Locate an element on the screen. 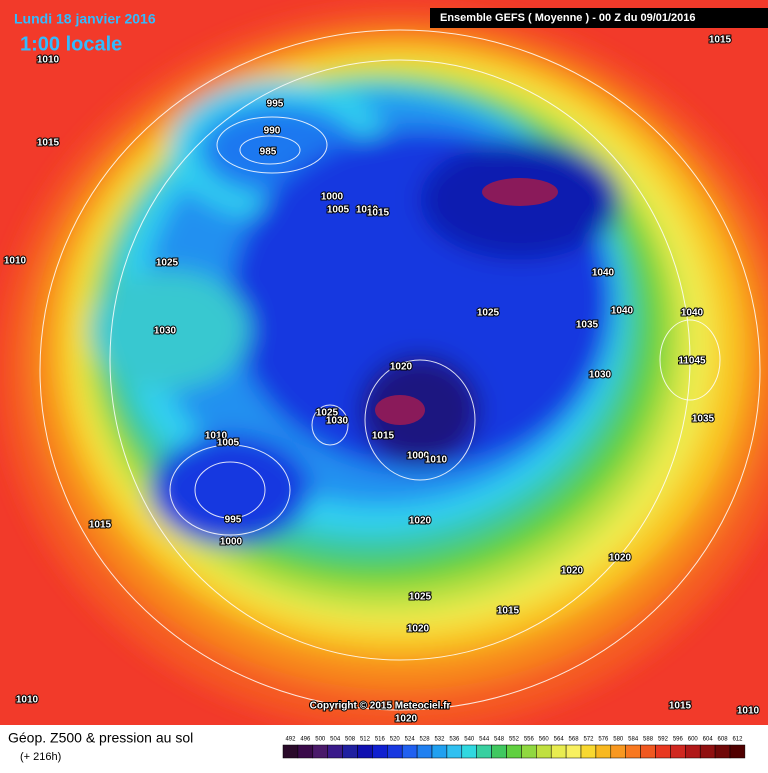  legend-lead: (+ 216h) is located at coordinates (40, 757).